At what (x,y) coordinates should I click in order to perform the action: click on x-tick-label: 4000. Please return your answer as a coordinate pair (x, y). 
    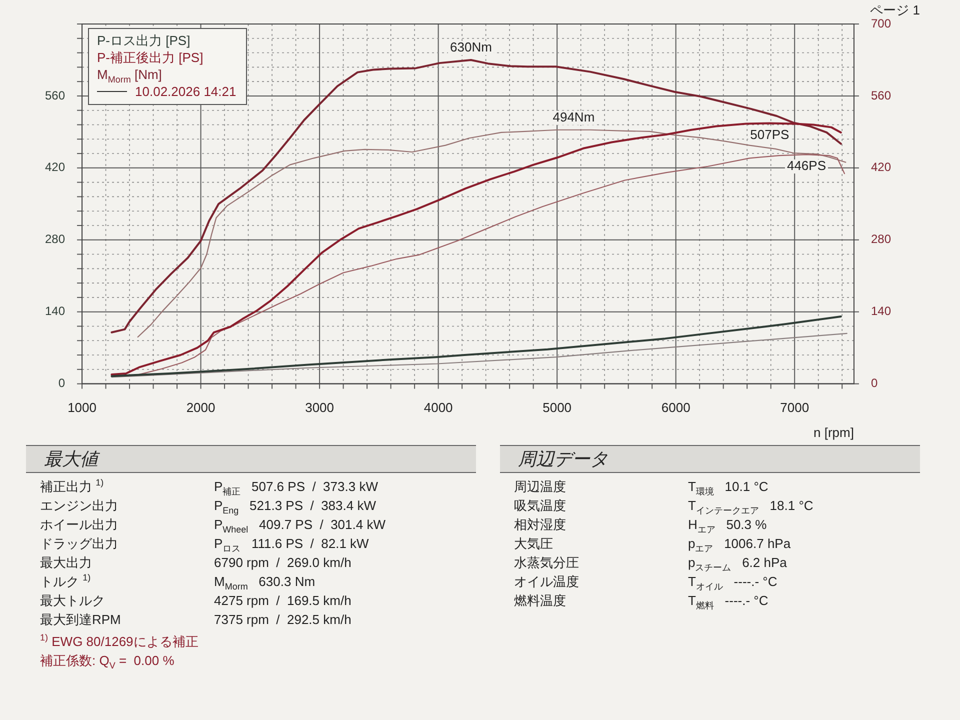
    Looking at the image, I should click on (438, 408).